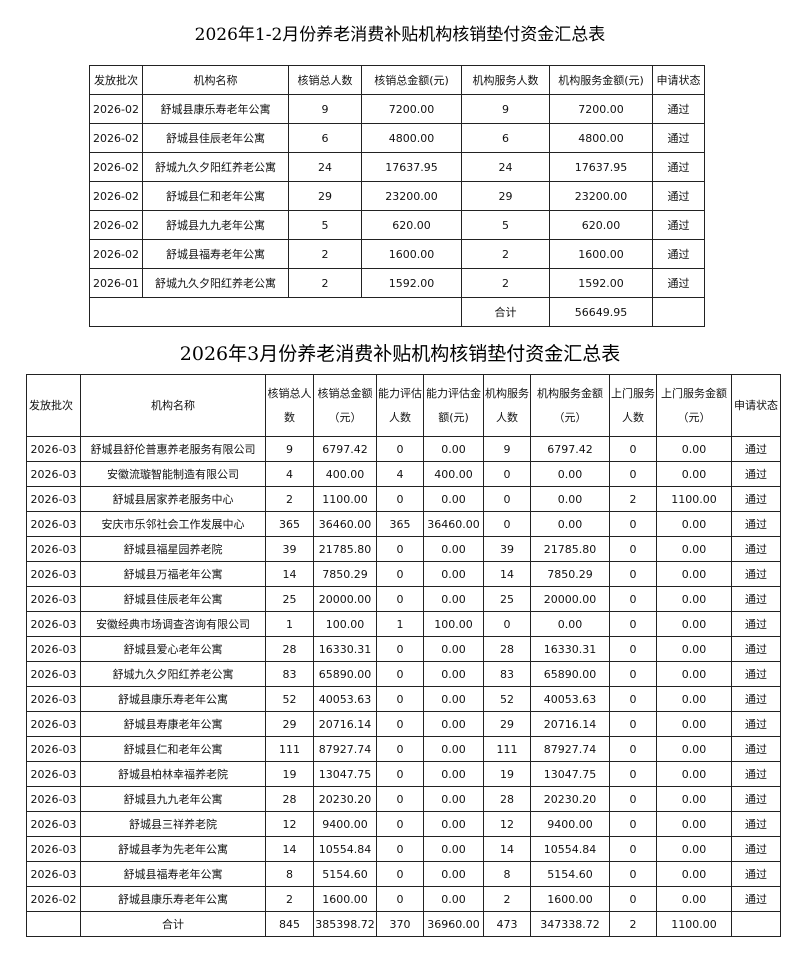 The width and height of the screenshot is (800, 959). What do you see at coordinates (345, 449) in the screenshot?
I see `table-row-cell: 6797.42` at bounding box center [345, 449].